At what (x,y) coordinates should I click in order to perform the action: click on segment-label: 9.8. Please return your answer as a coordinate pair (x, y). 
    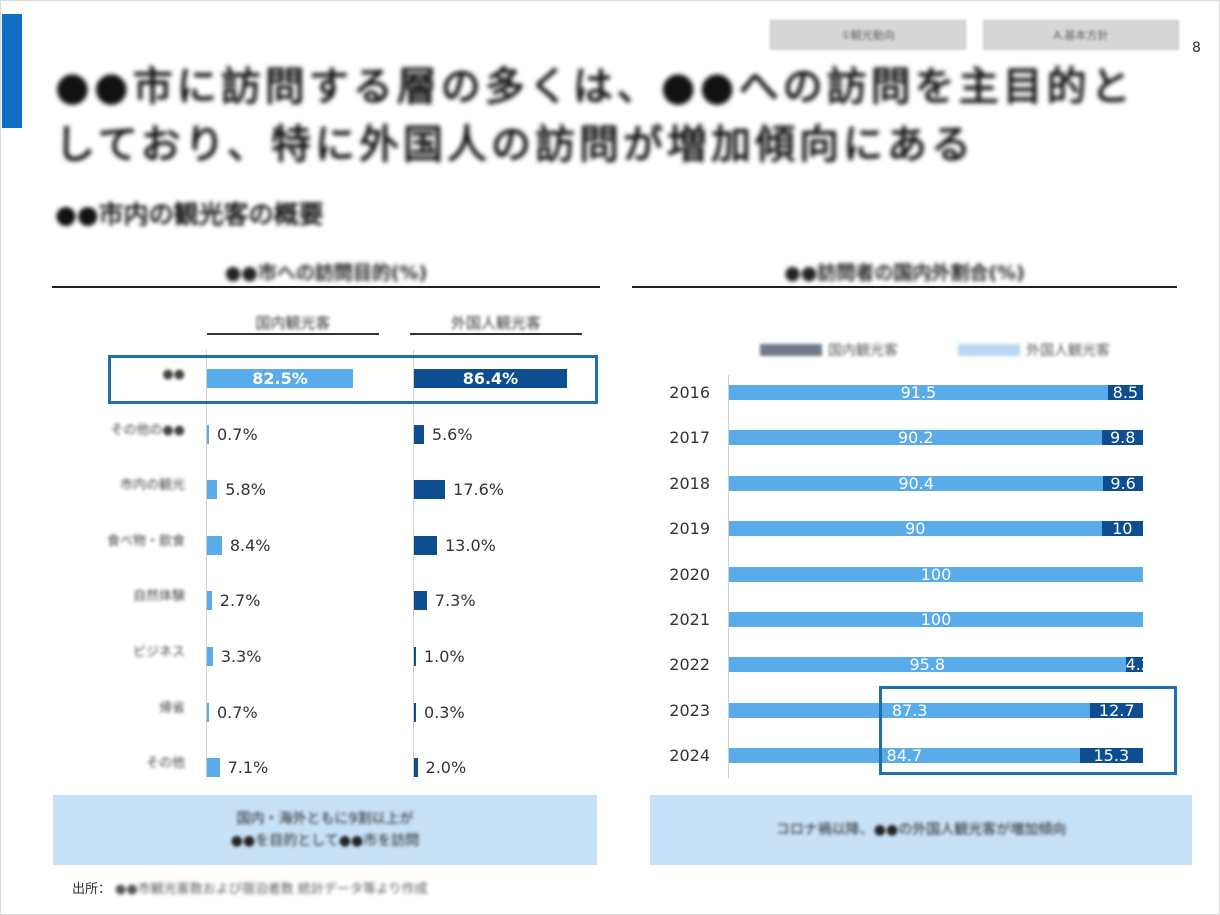
    Looking at the image, I should click on (1122, 438).